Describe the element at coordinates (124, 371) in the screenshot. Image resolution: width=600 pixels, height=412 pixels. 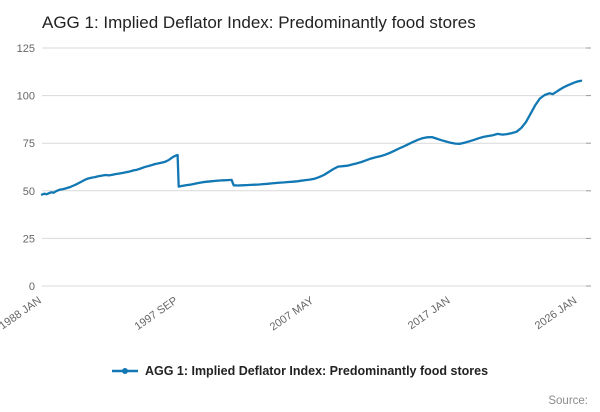
I see `legend-line-swatch` at that location.